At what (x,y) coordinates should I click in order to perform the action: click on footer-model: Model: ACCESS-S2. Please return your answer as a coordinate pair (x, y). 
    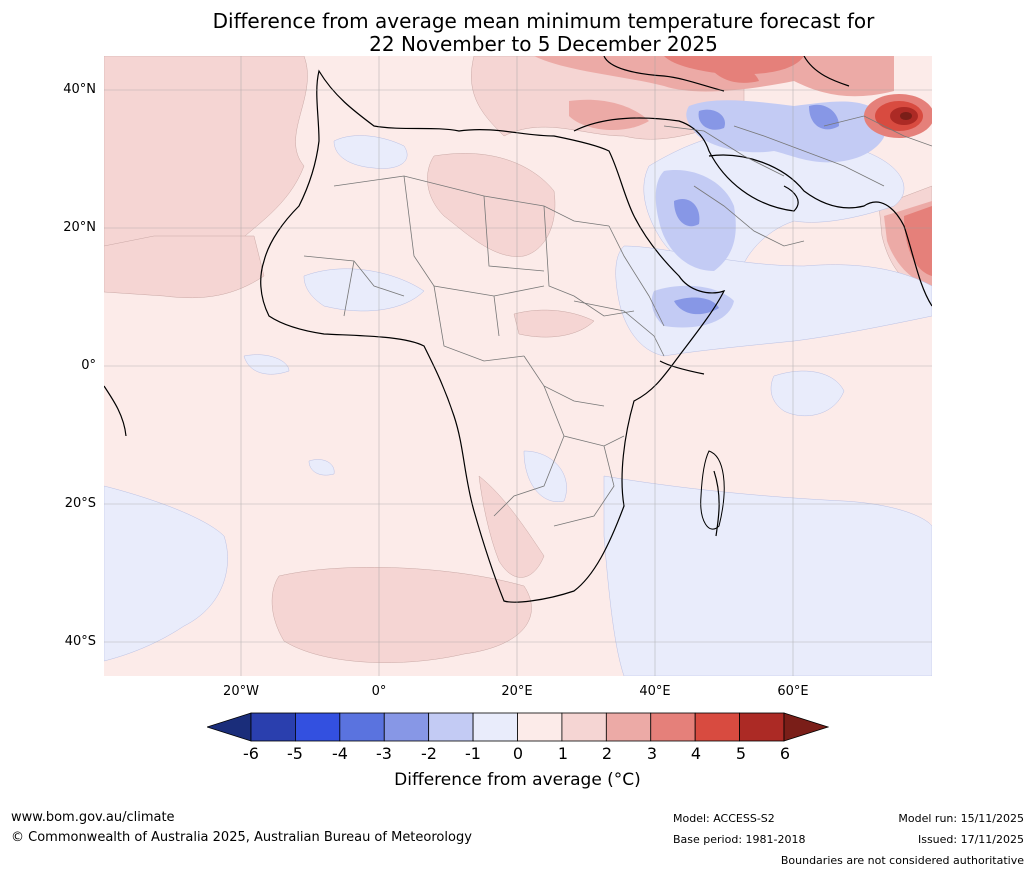
    Looking at the image, I should click on (724, 818).